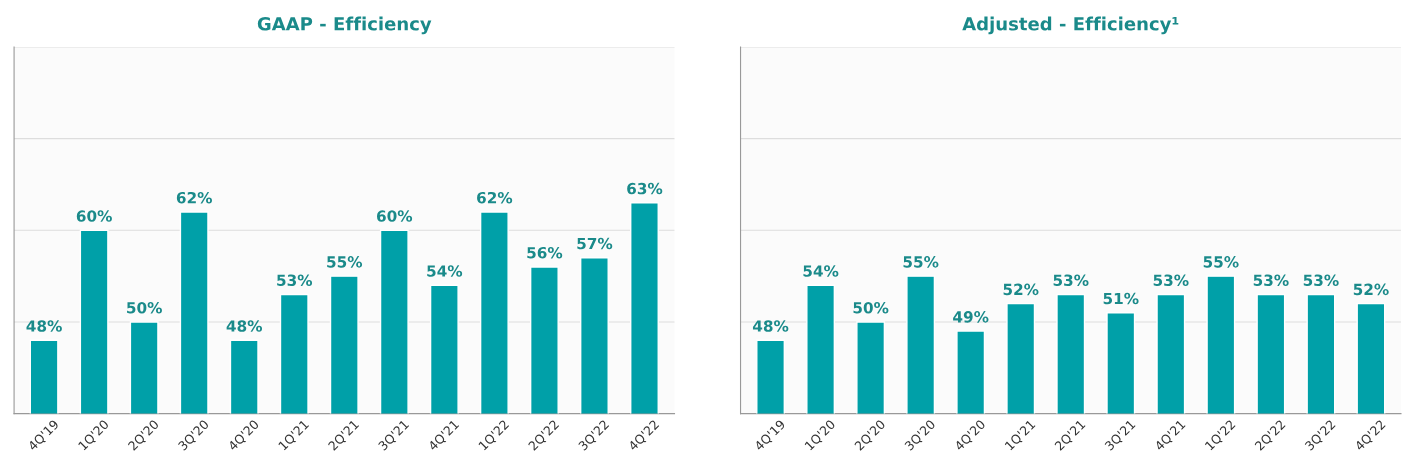 The height and width of the screenshot is (470, 1408). I want to click on data-label: 49%, so click(971, 317).